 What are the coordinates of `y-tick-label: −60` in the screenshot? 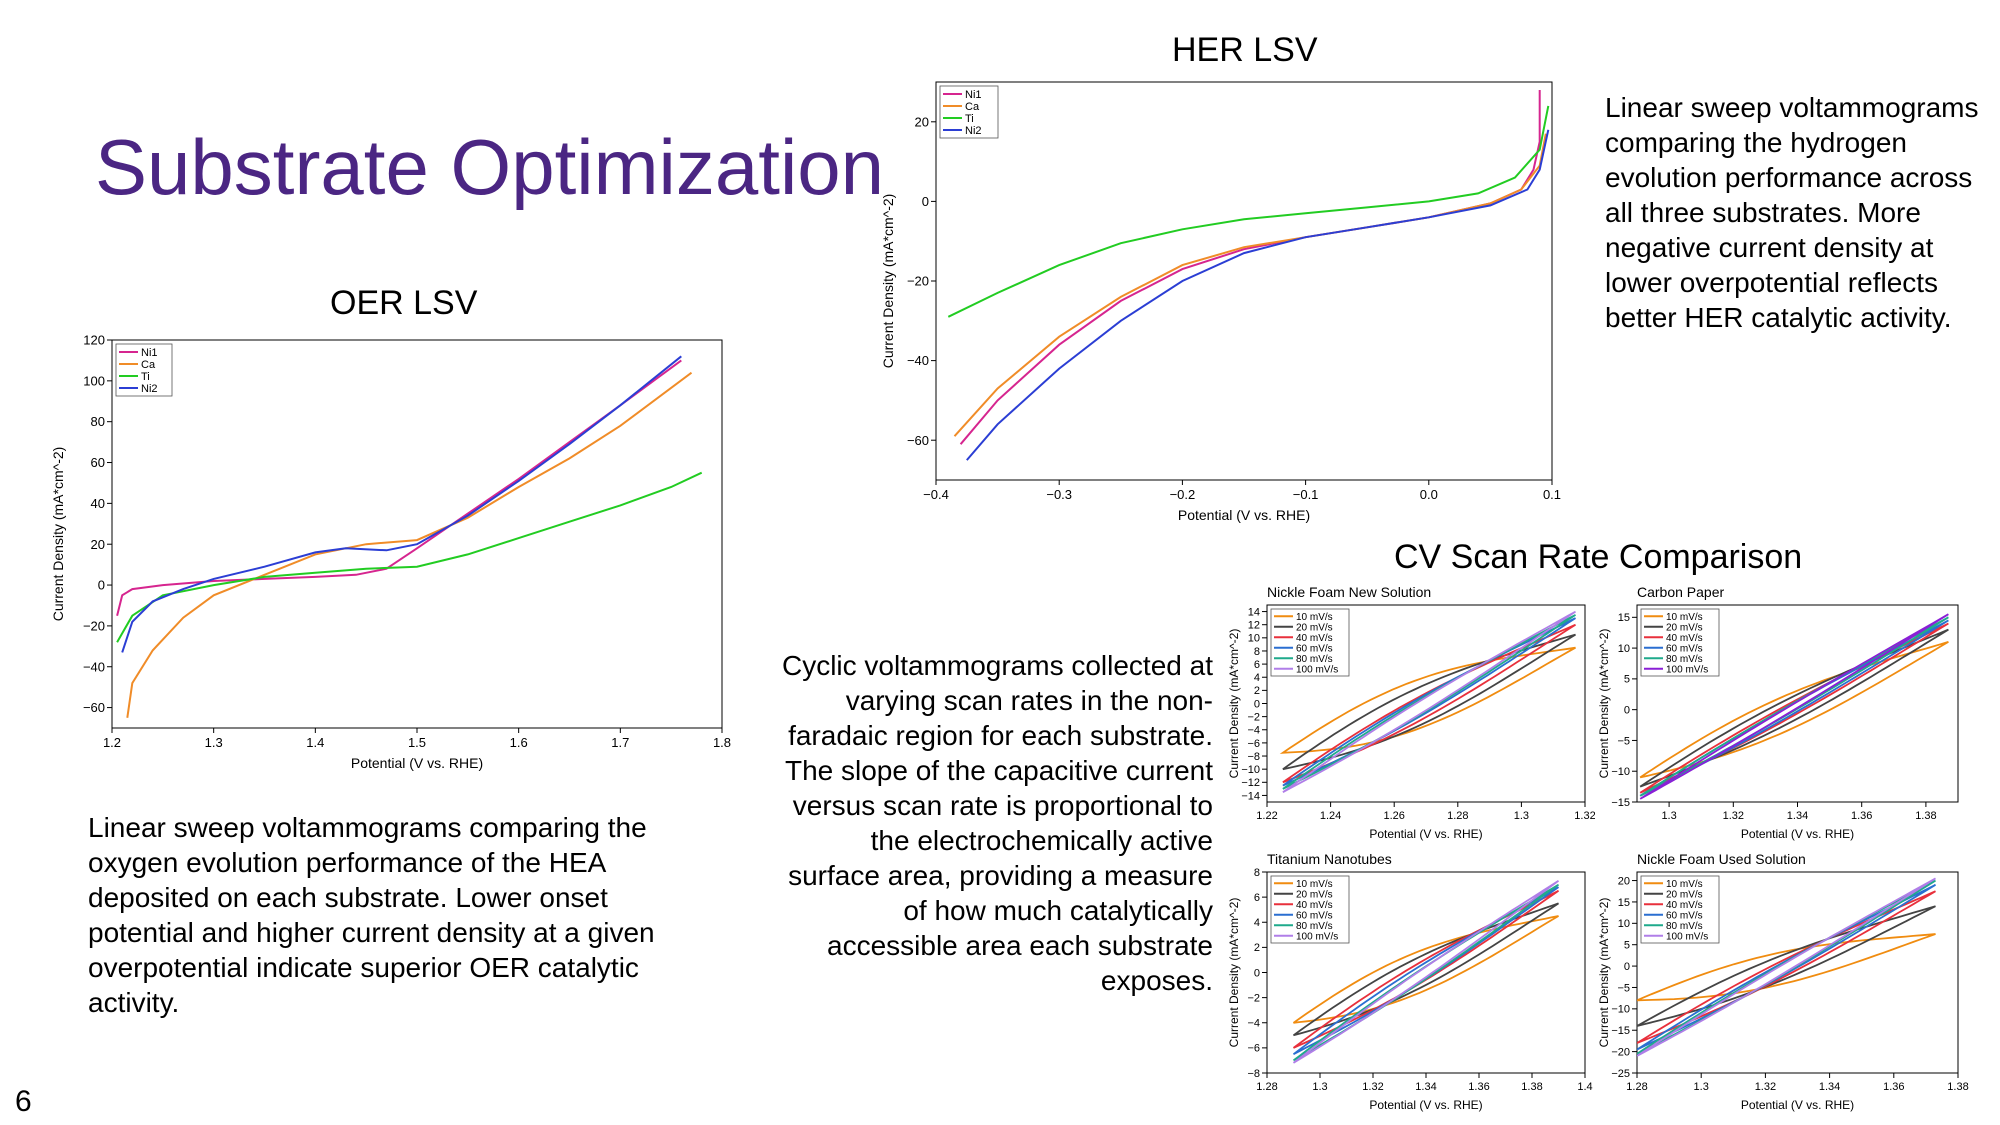 It's located at (918, 440).